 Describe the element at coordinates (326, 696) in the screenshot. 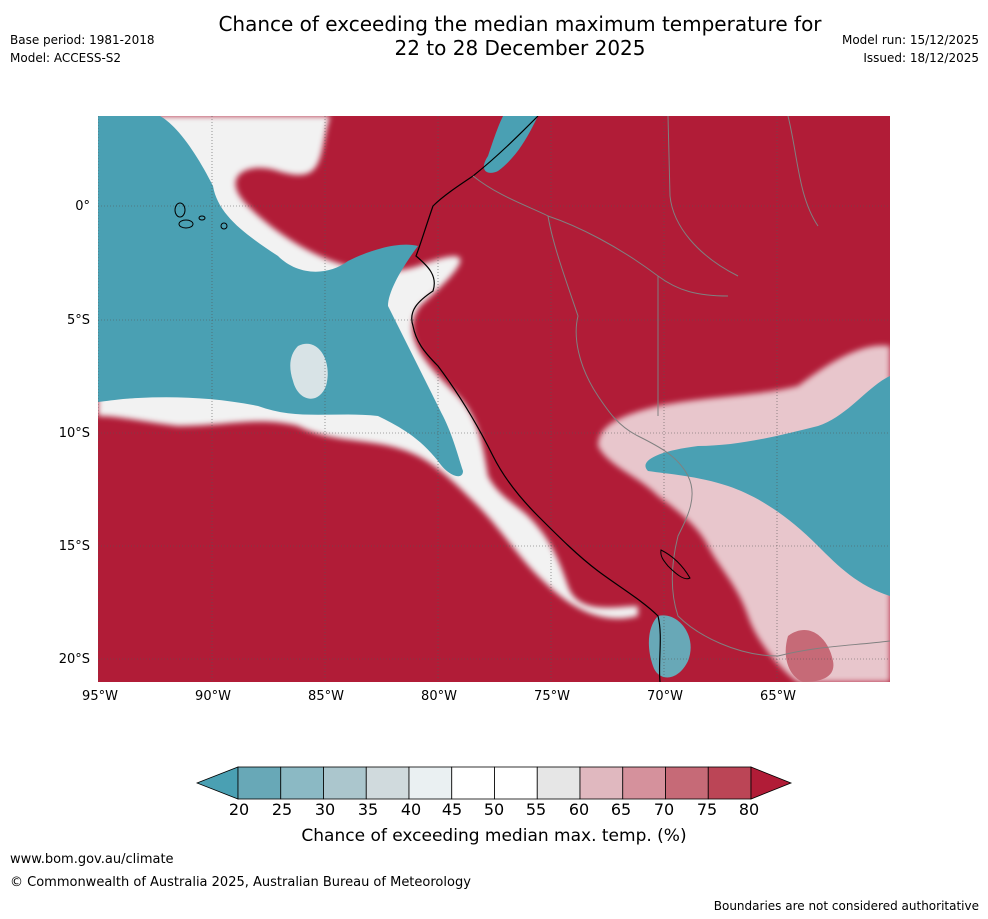

I see `lon-label-85w: 85°W` at that location.